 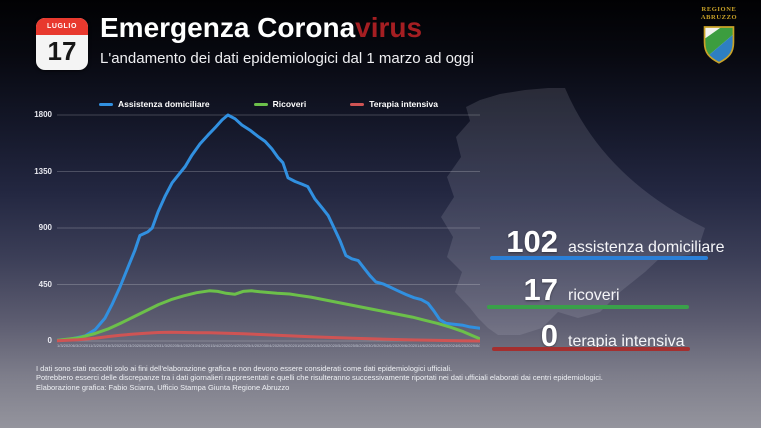 I want to click on abruzzo-shield-icon, so click(x=719, y=45).